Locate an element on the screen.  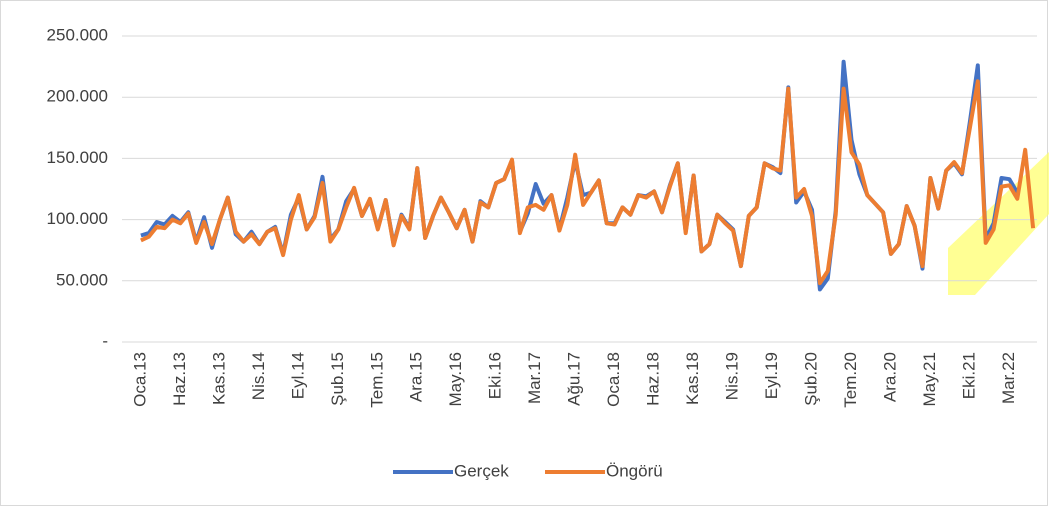
y-tick-label: 50.000 is located at coordinates (82, 279).